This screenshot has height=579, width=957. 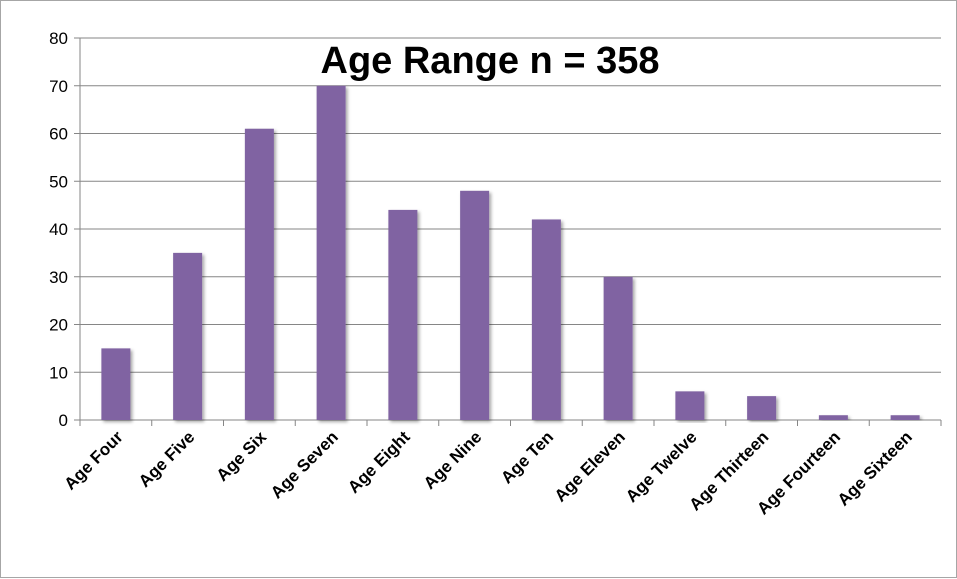 What do you see at coordinates (58, 38) in the screenshot?
I see `y-tick-label: 80` at bounding box center [58, 38].